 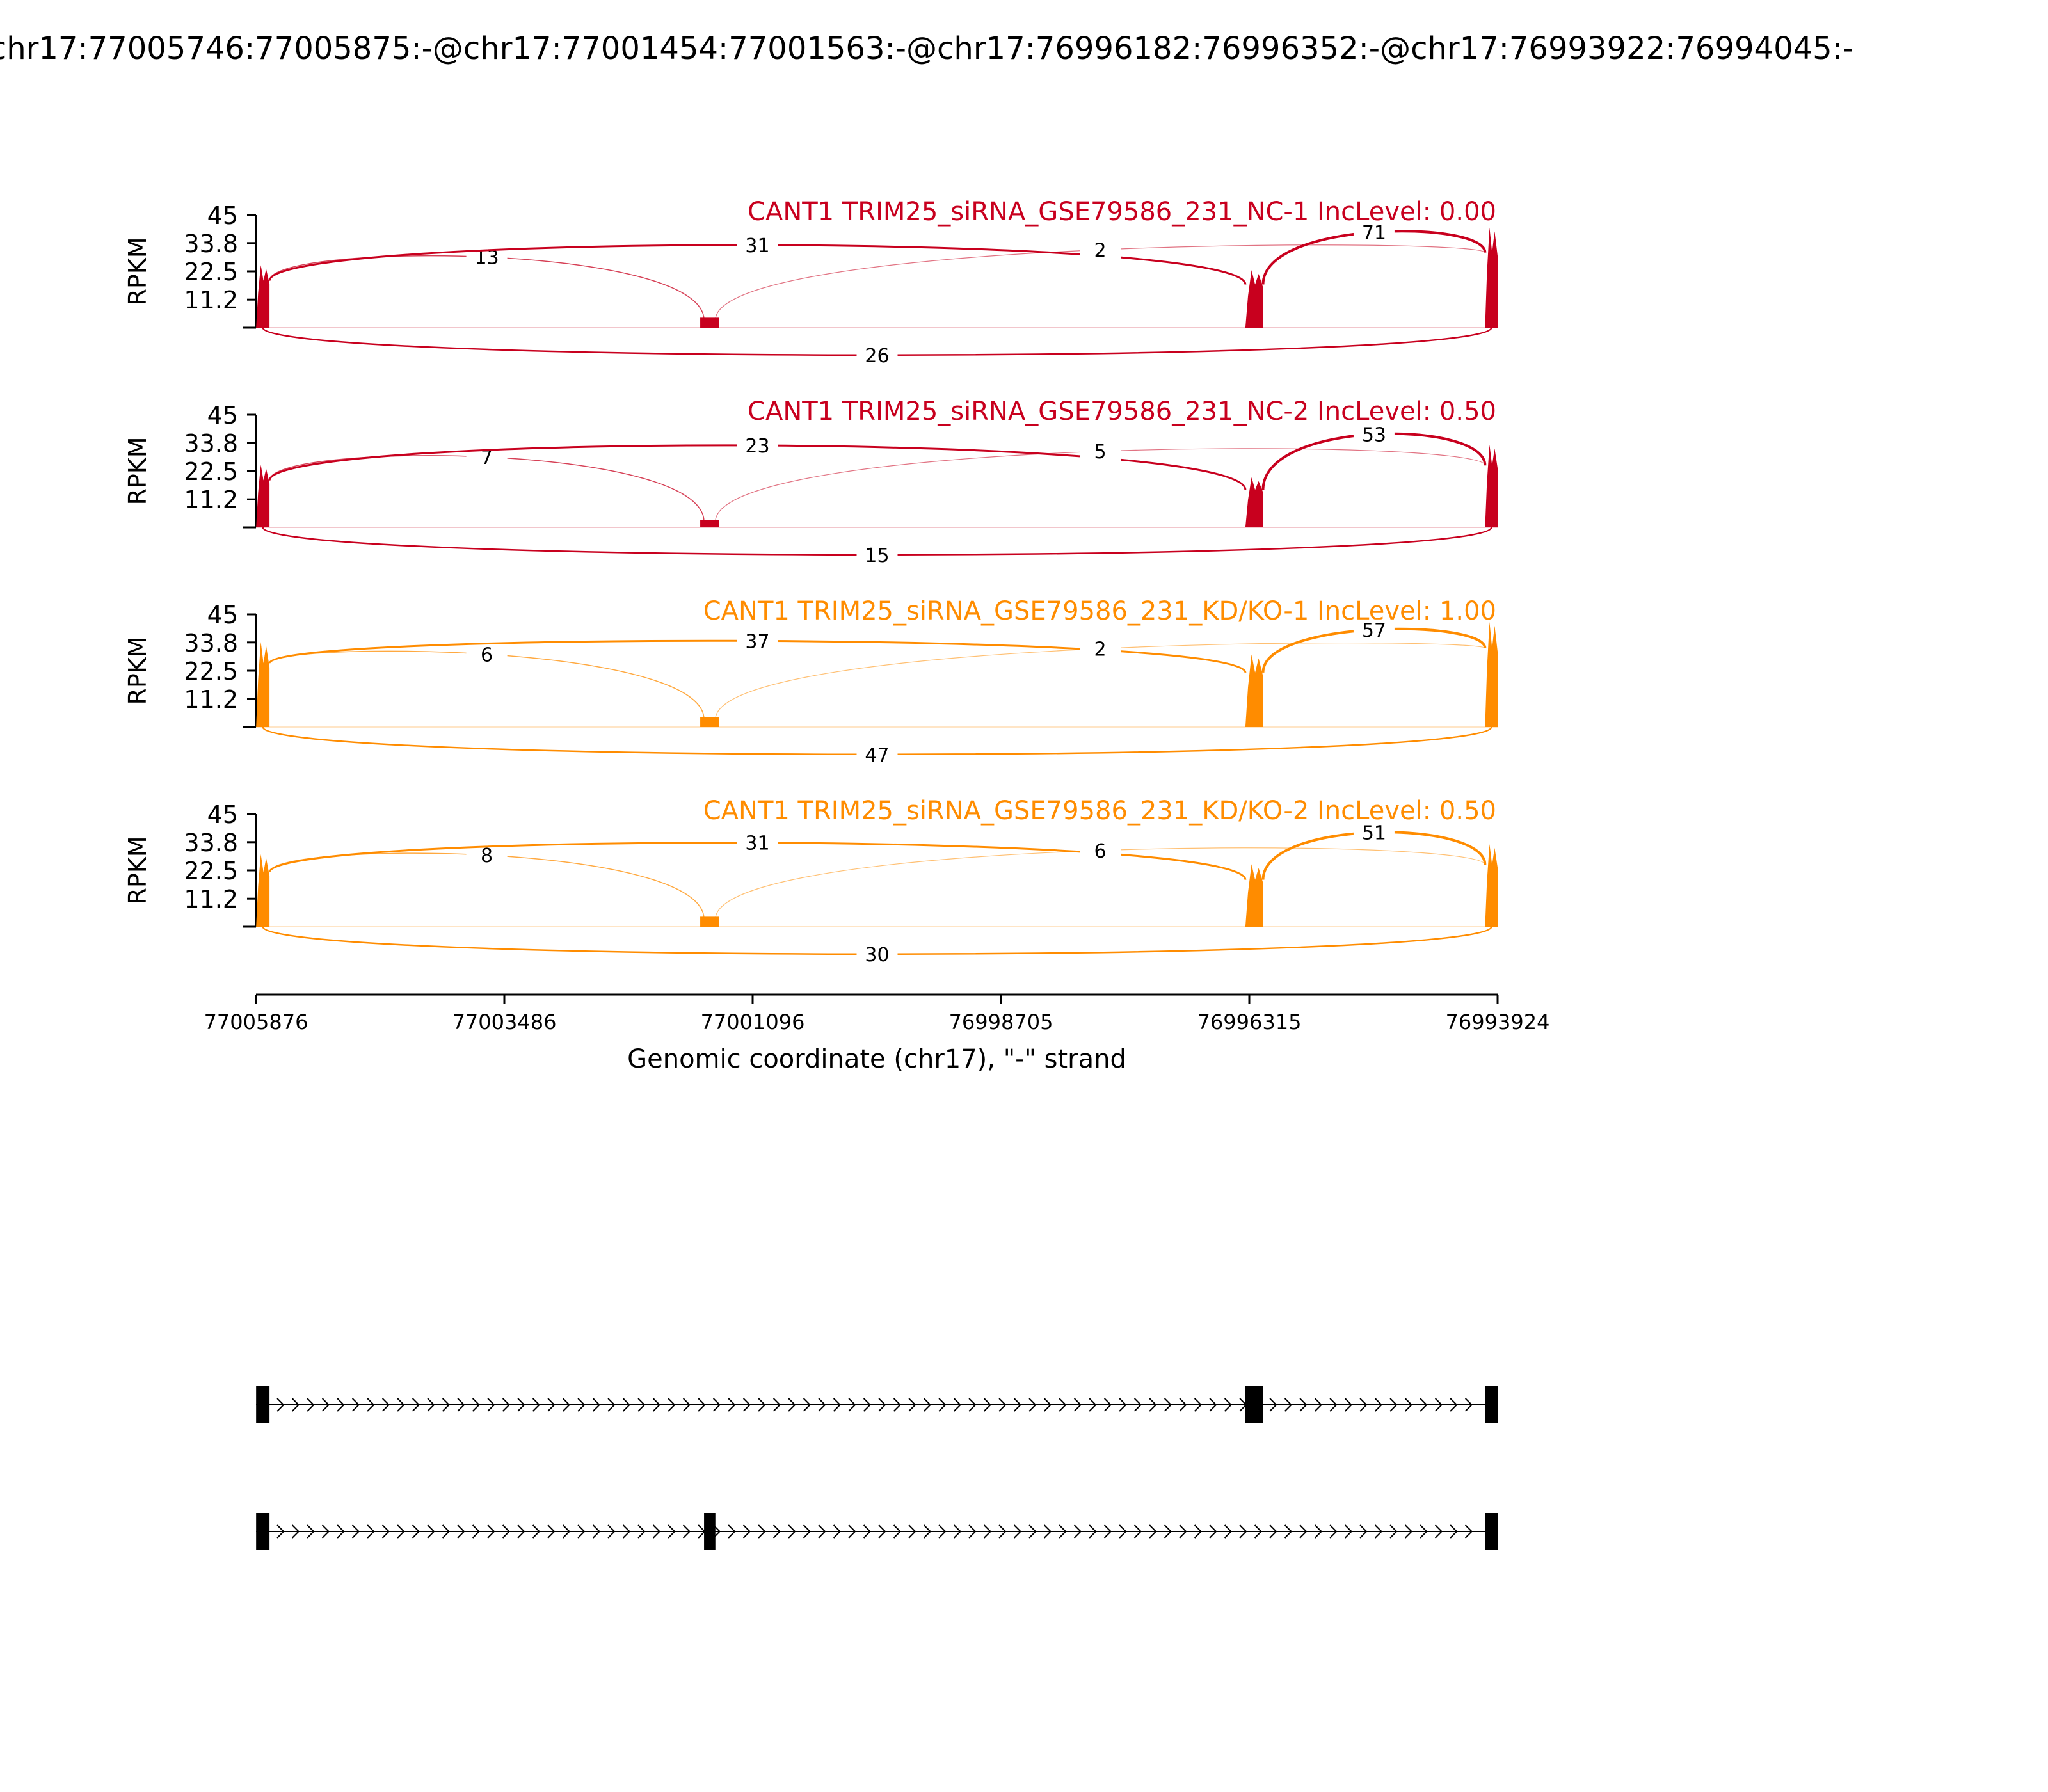 I want to click on junction-count-label: 51, so click(x=1374, y=833).